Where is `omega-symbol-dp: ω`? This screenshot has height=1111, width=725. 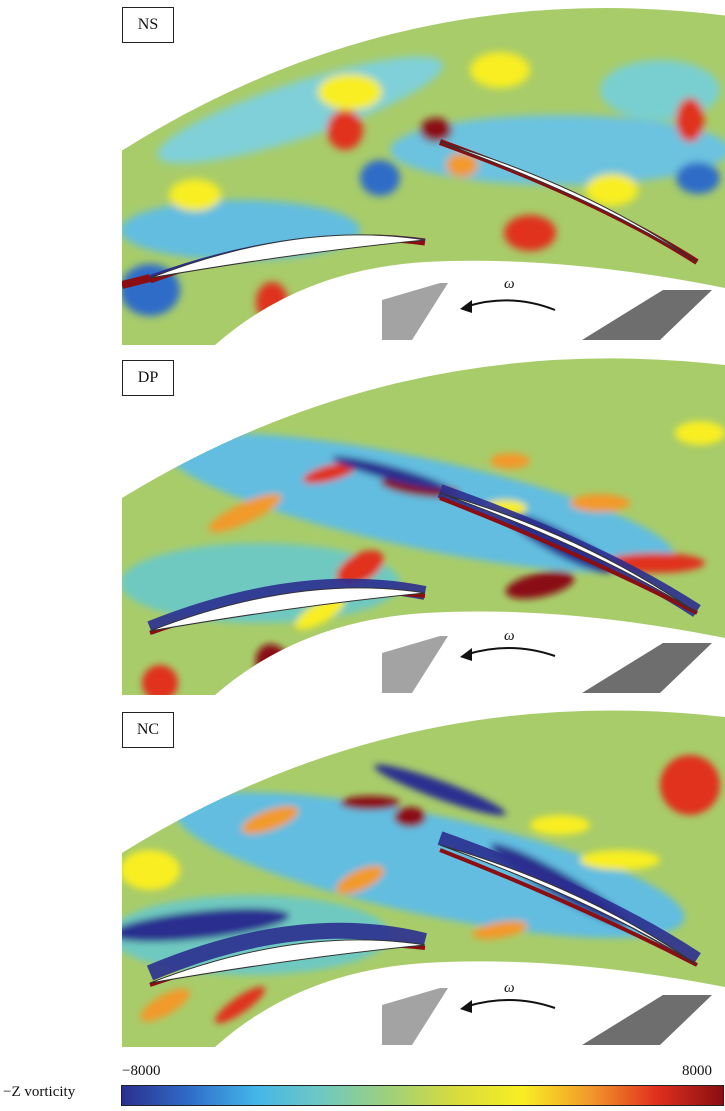
omega-symbol-dp: ω is located at coordinates (509, 636).